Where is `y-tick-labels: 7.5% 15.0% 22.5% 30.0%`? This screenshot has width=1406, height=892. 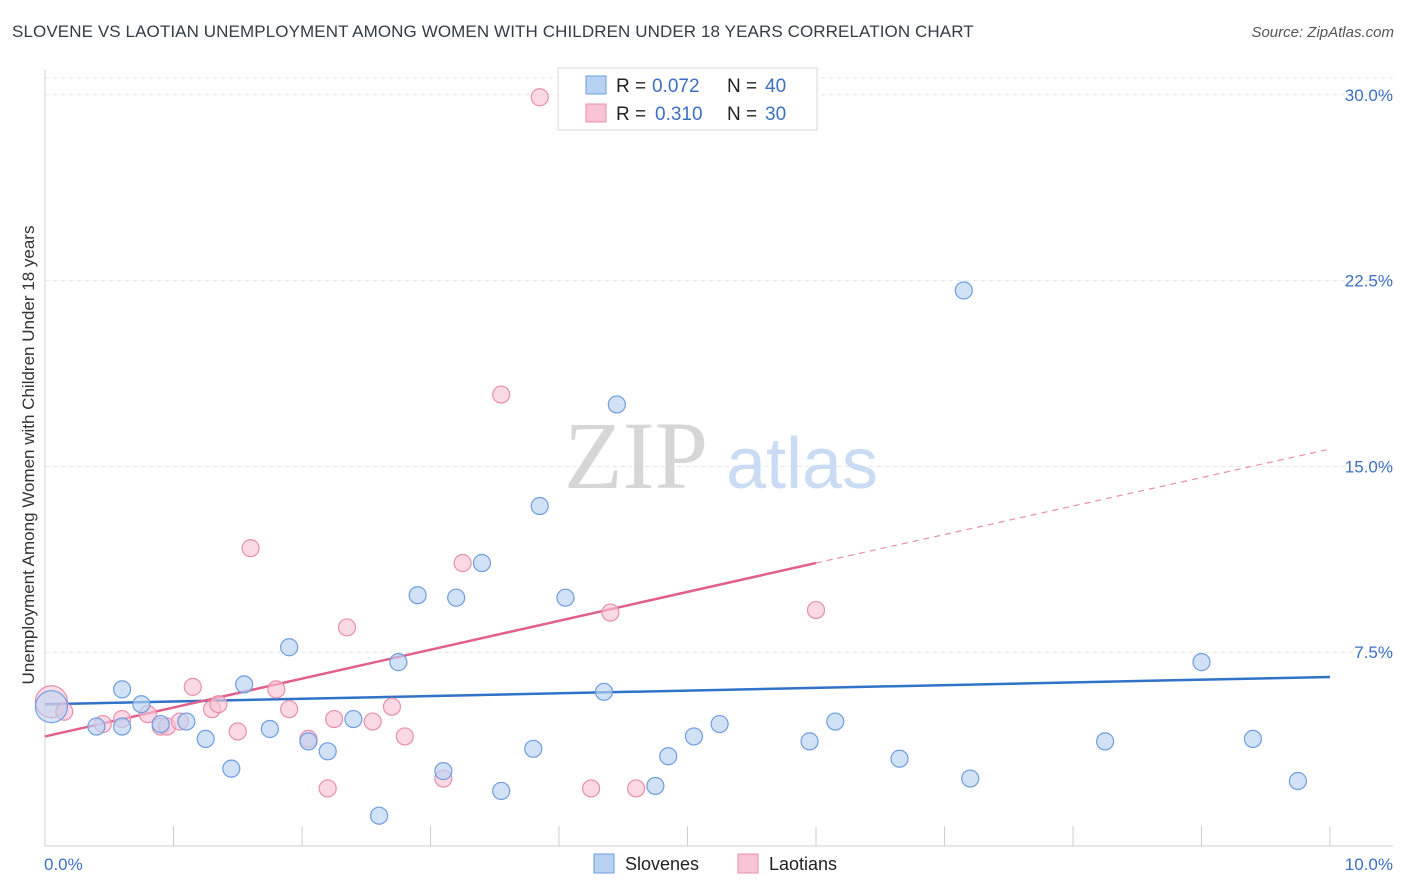
y-tick-labels: 7.5% 15.0% 22.5% 30.0% is located at coordinates (1369, 374).